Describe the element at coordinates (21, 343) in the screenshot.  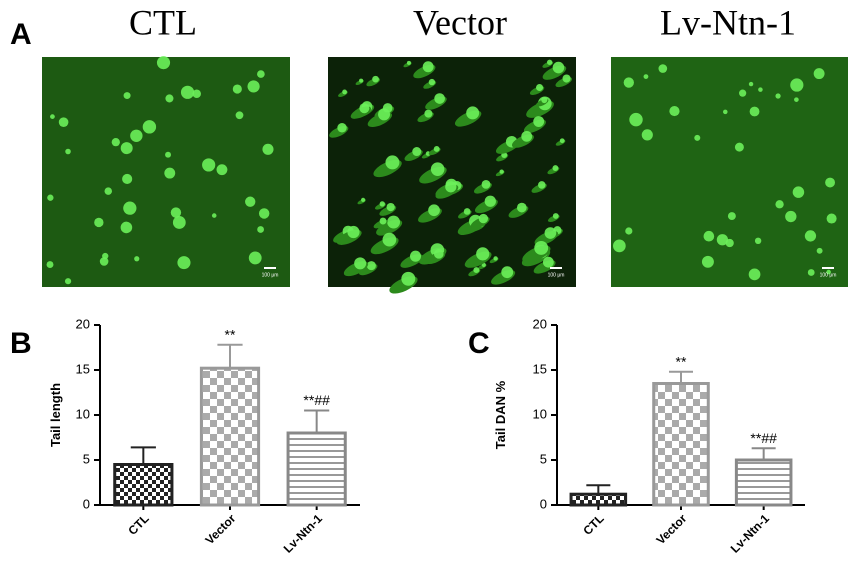
I see `panel-label: B` at that location.